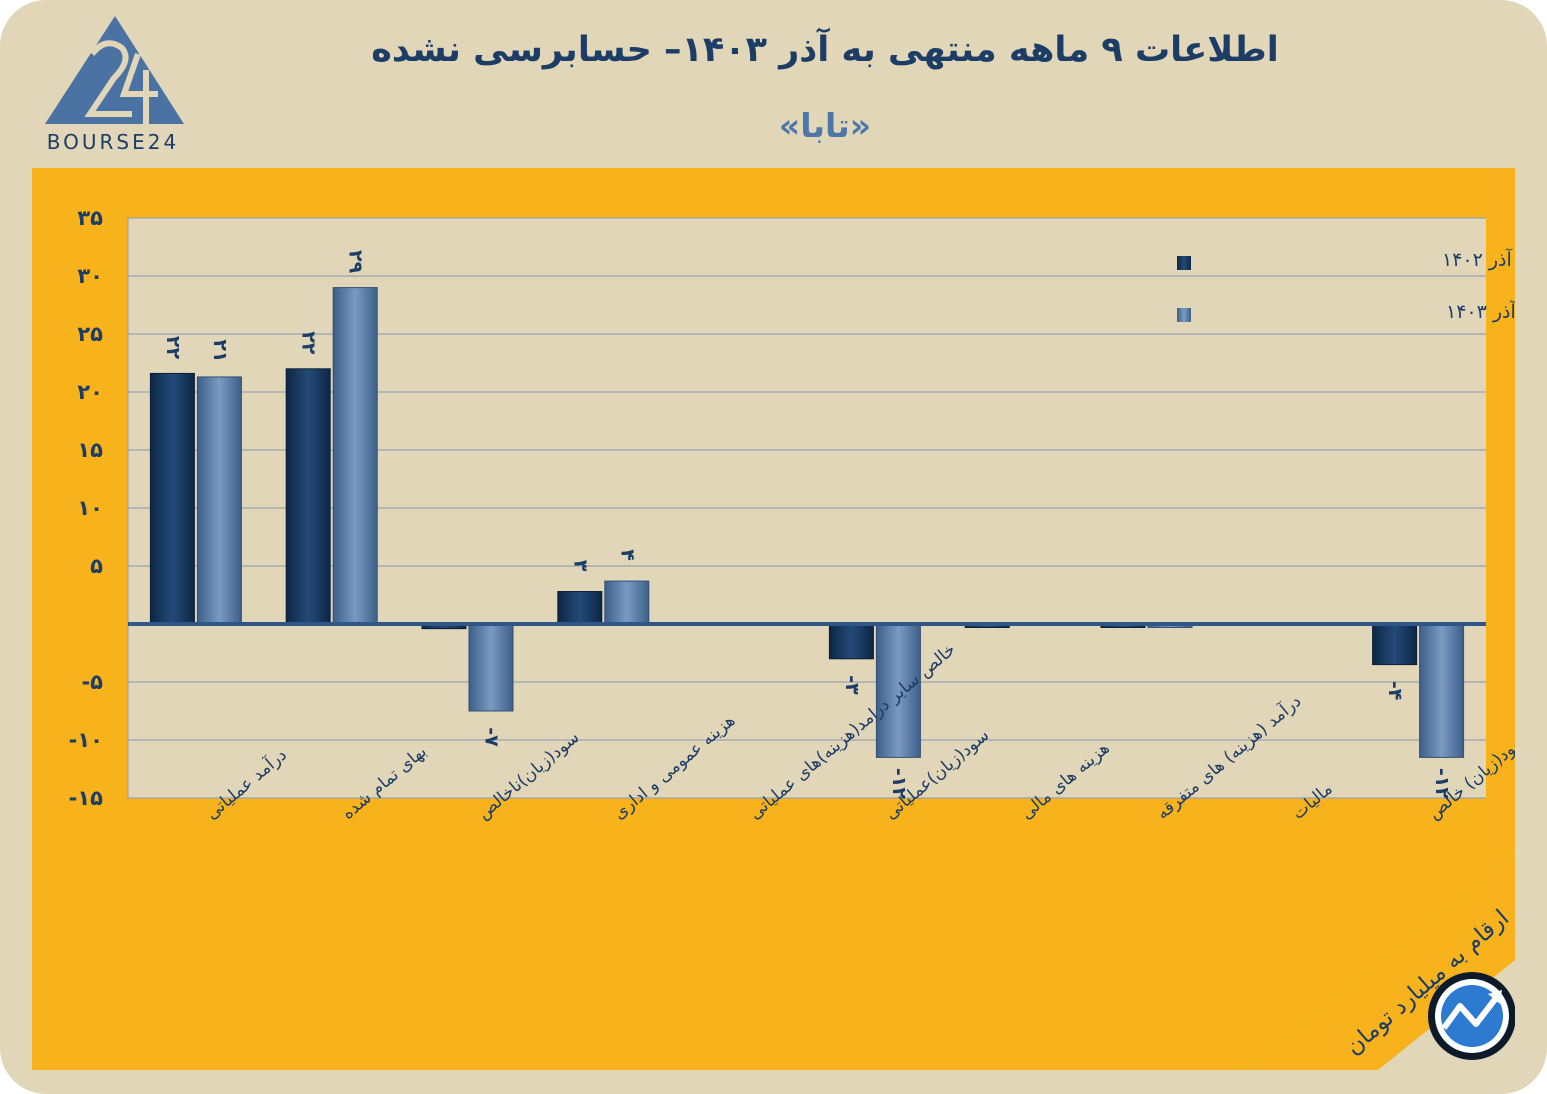 This screenshot has width=1547, height=1094. What do you see at coordinates (1478, 259) in the screenshot?
I see `legend-label-1402: عملکرد منتهی به آذر ۱۴۰۲` at bounding box center [1478, 259].